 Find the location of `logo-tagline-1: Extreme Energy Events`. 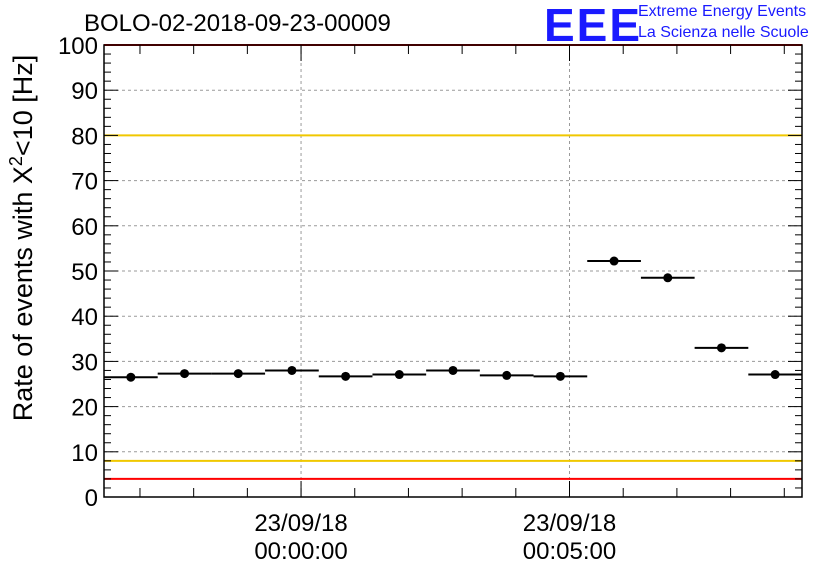

logo-tagline-1: Extreme Energy Events is located at coordinates (722, 11).